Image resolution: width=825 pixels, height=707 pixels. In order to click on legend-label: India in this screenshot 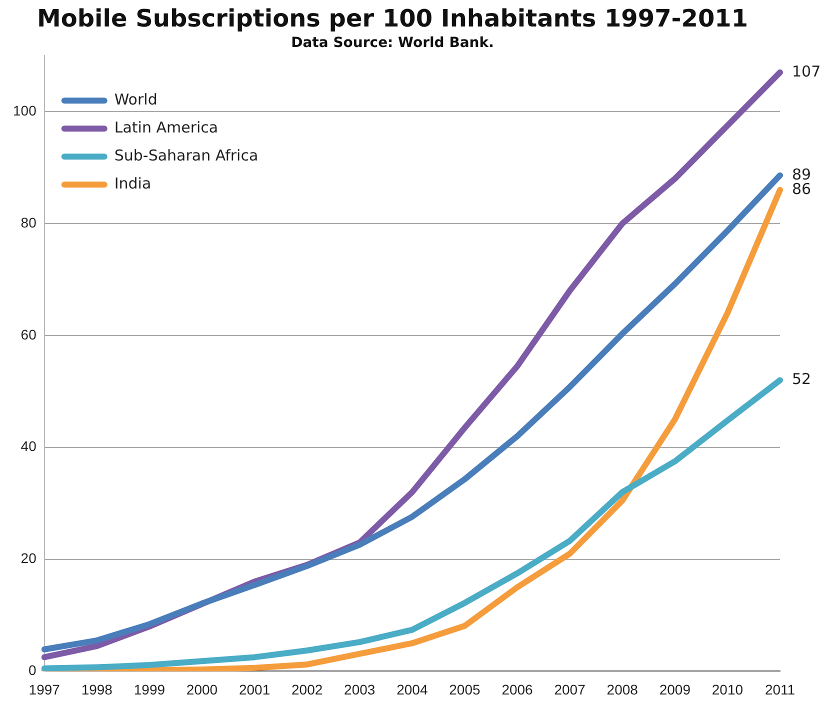, I will do `click(133, 183)`.